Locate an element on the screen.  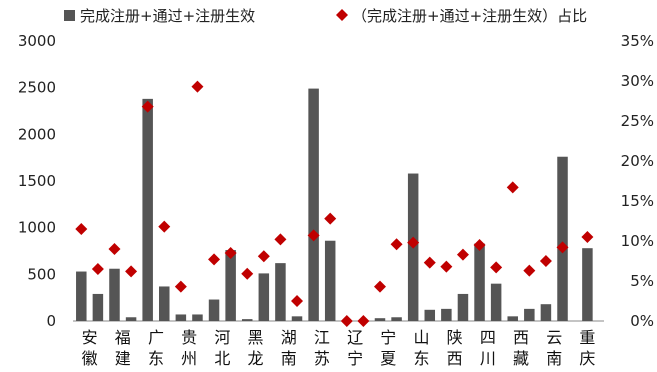
left-tick-label: 3000 is located at coordinates (37, 41).